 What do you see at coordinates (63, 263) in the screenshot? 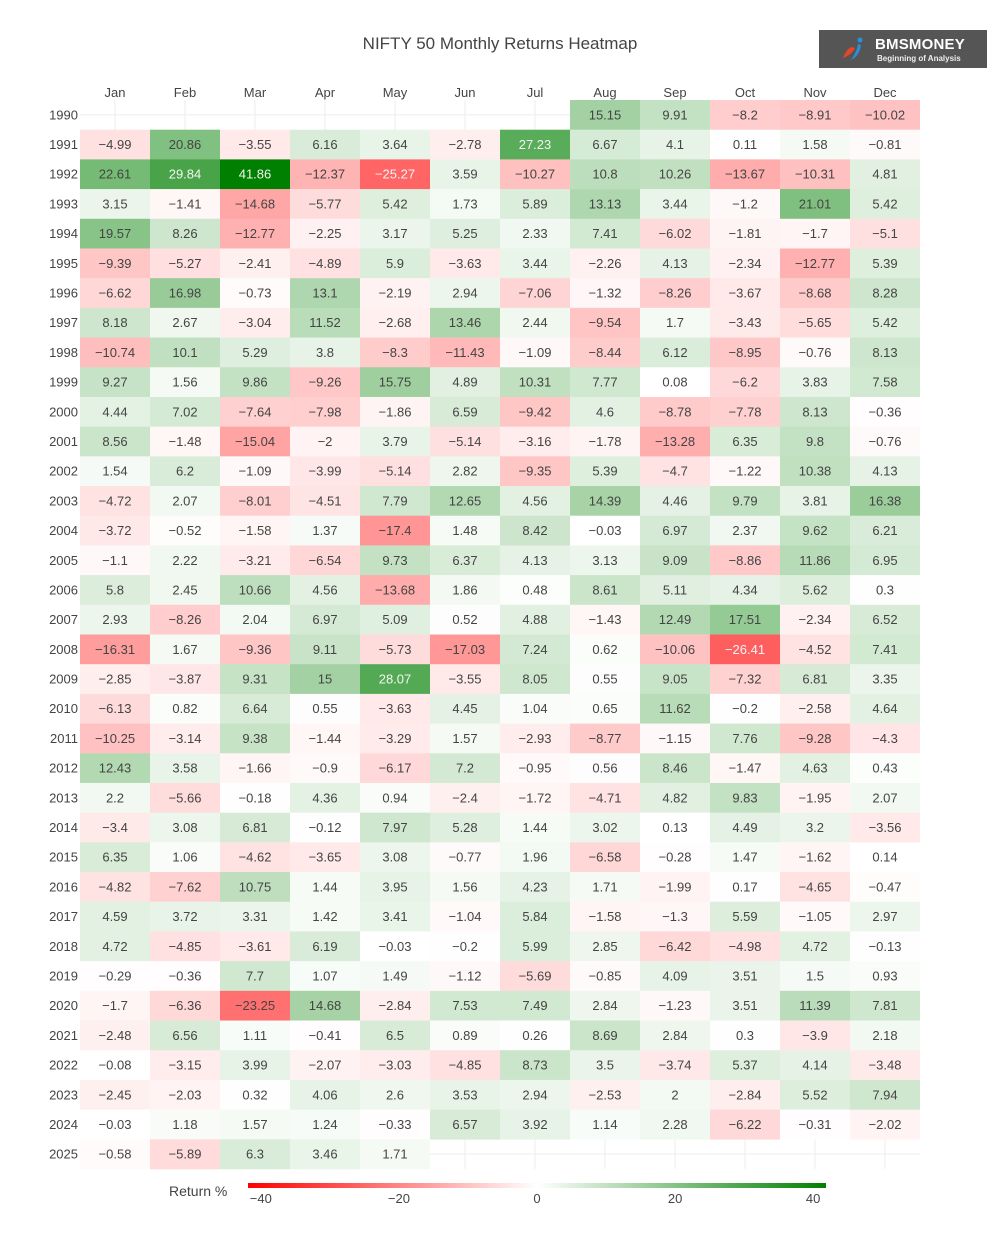
I see `y-tick-label: 1995` at bounding box center [63, 263].